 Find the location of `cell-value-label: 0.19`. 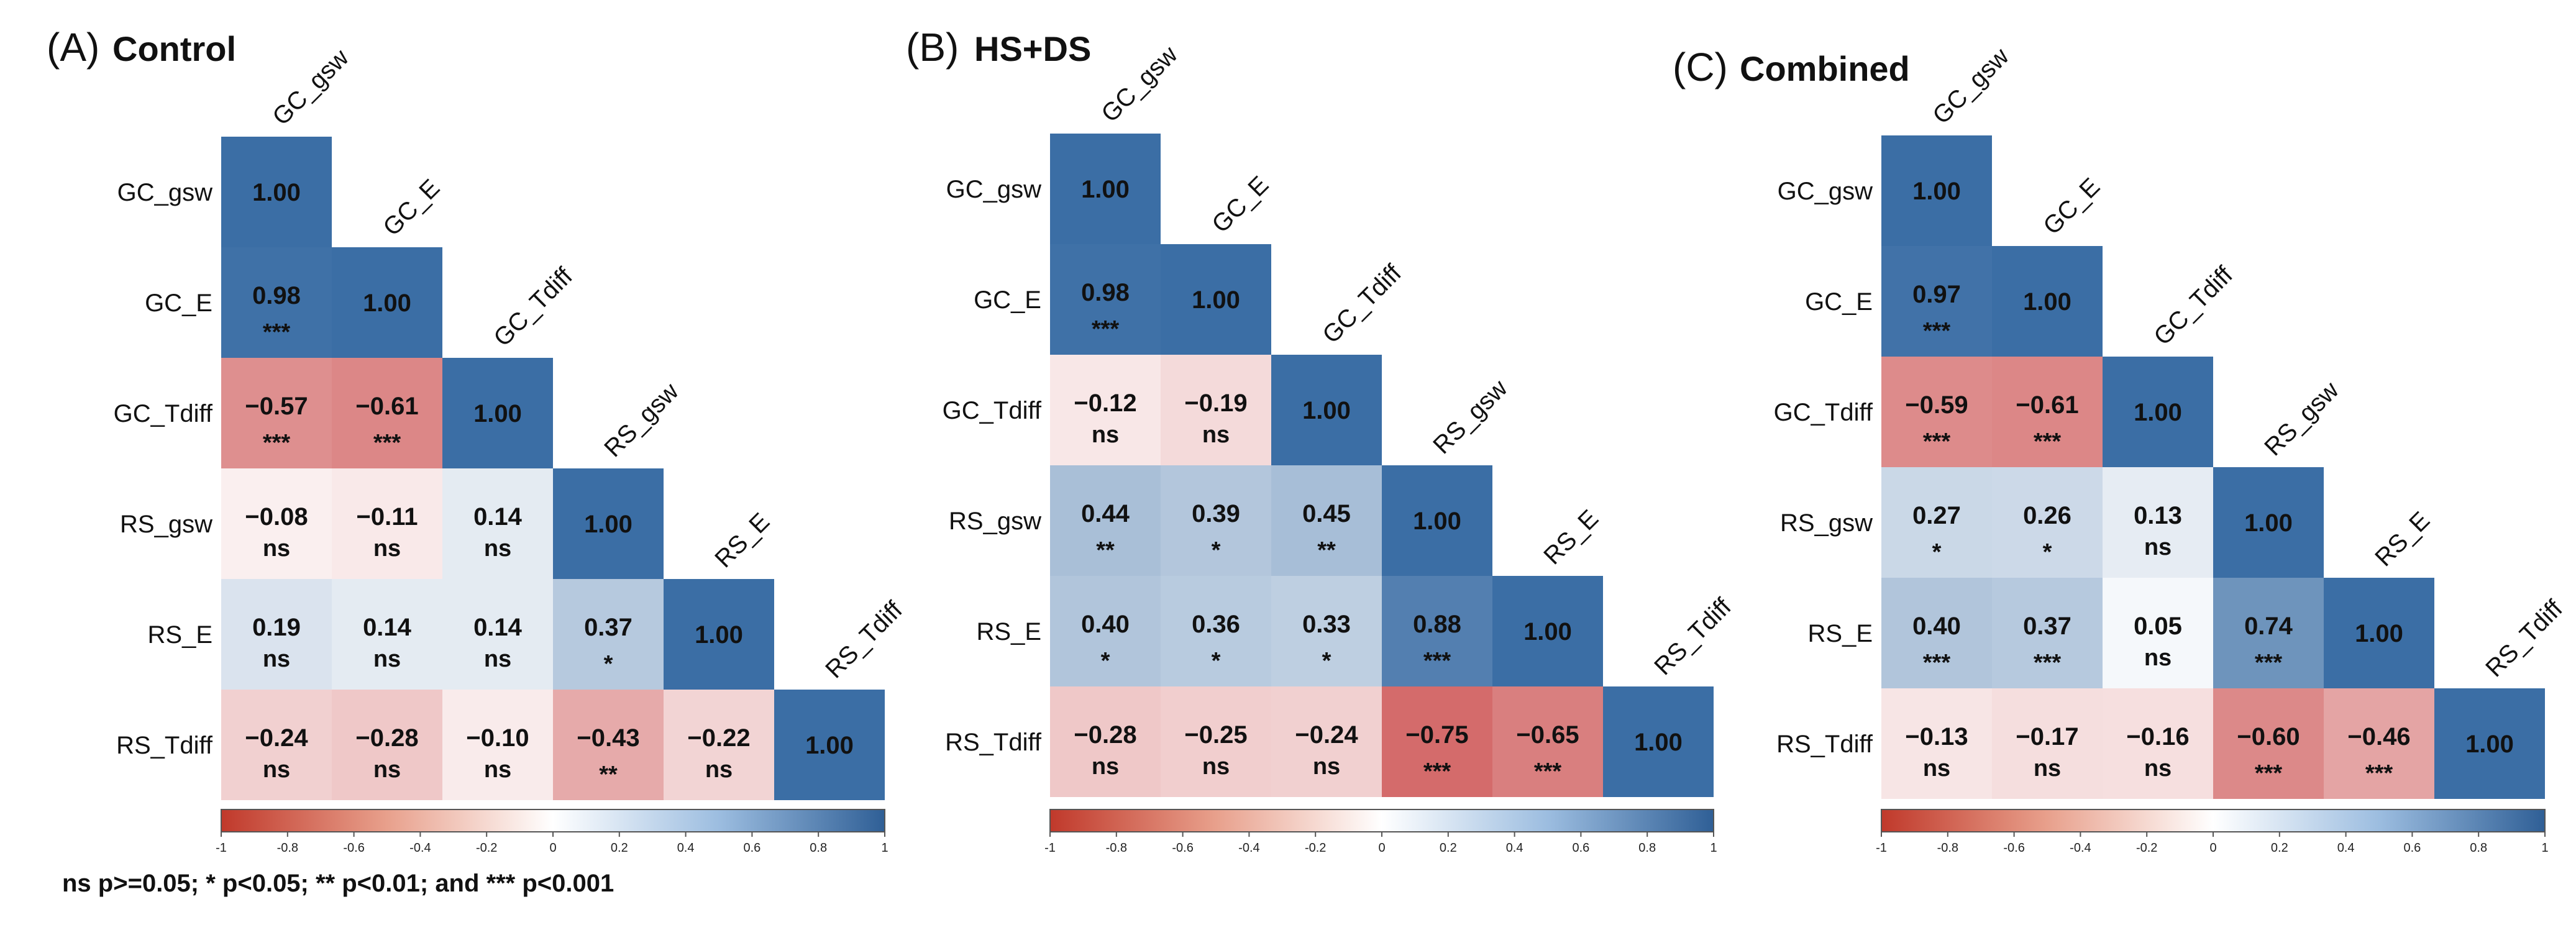

cell-value-label: 0.19 is located at coordinates (276, 627).